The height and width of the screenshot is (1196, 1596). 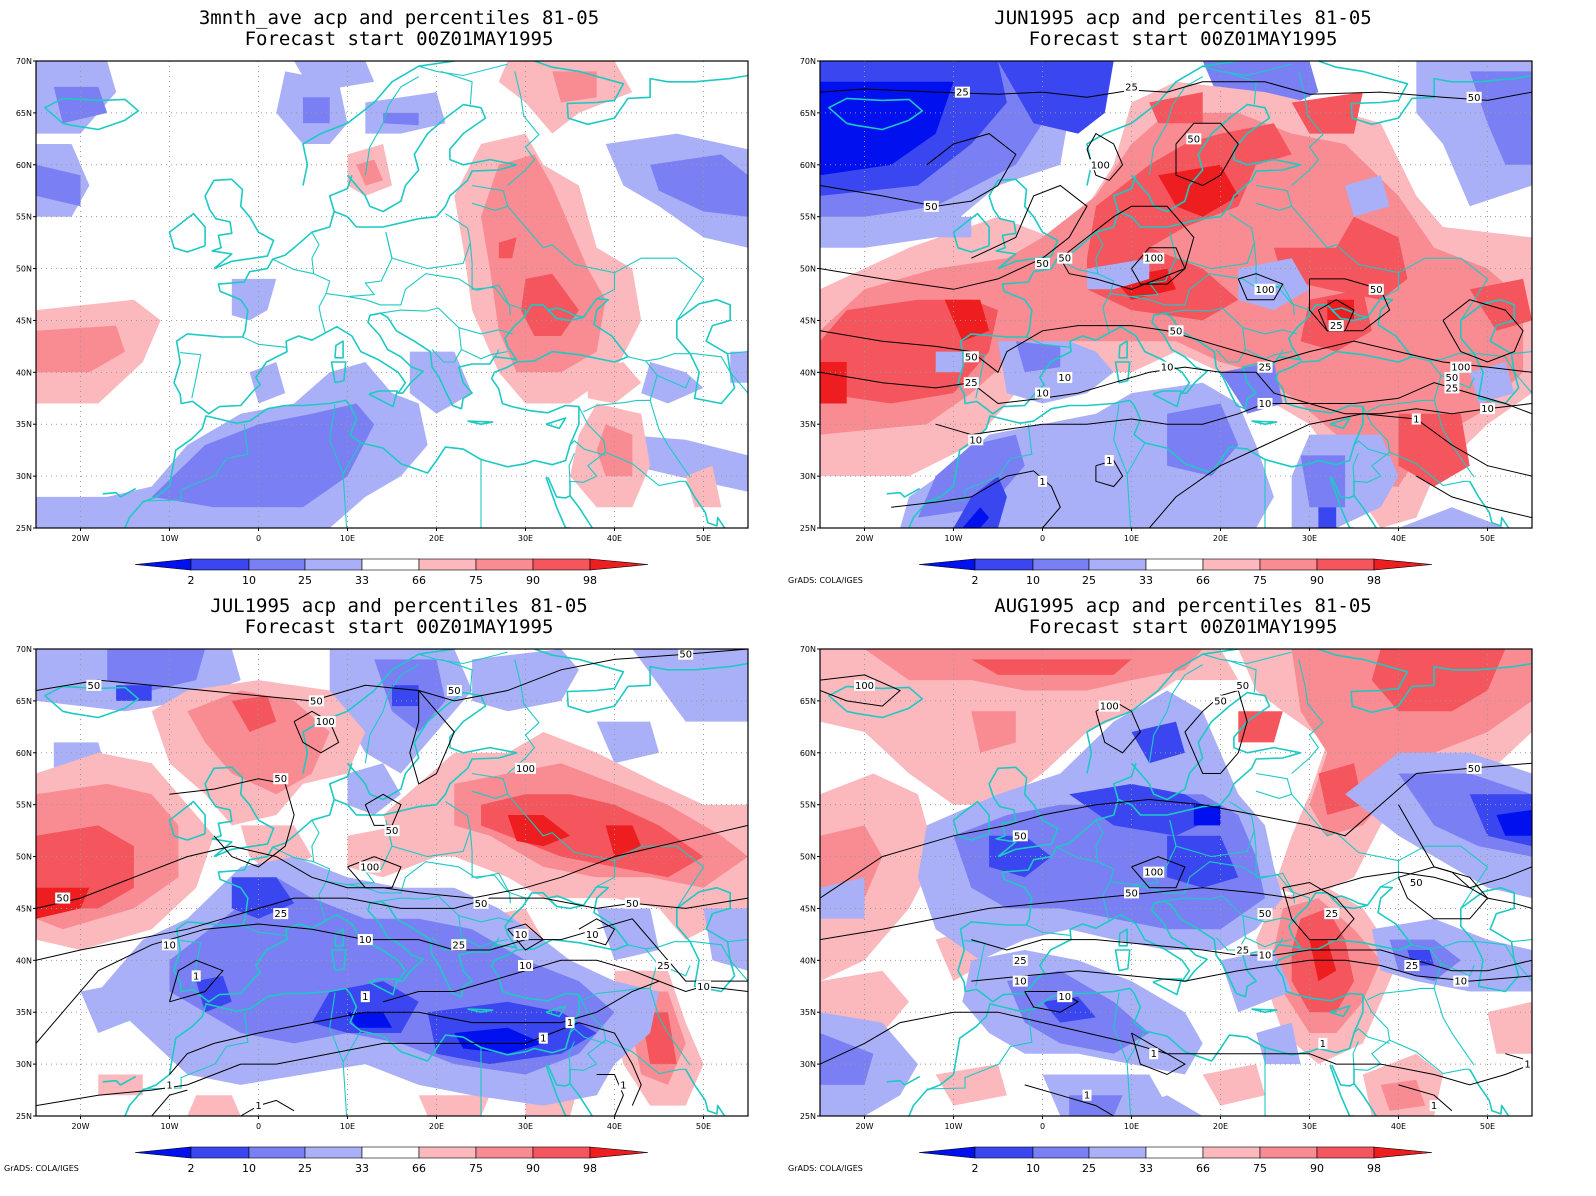 I want to click on lon-tick-label: 10W, so click(x=953, y=538).